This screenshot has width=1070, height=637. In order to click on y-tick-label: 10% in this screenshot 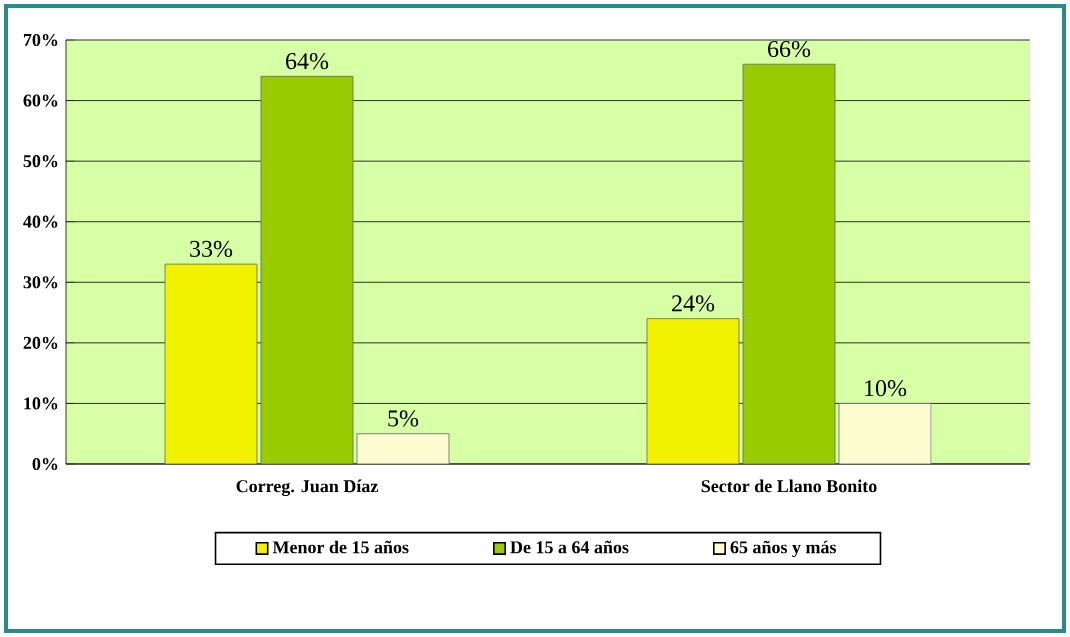, I will do `click(41, 403)`.